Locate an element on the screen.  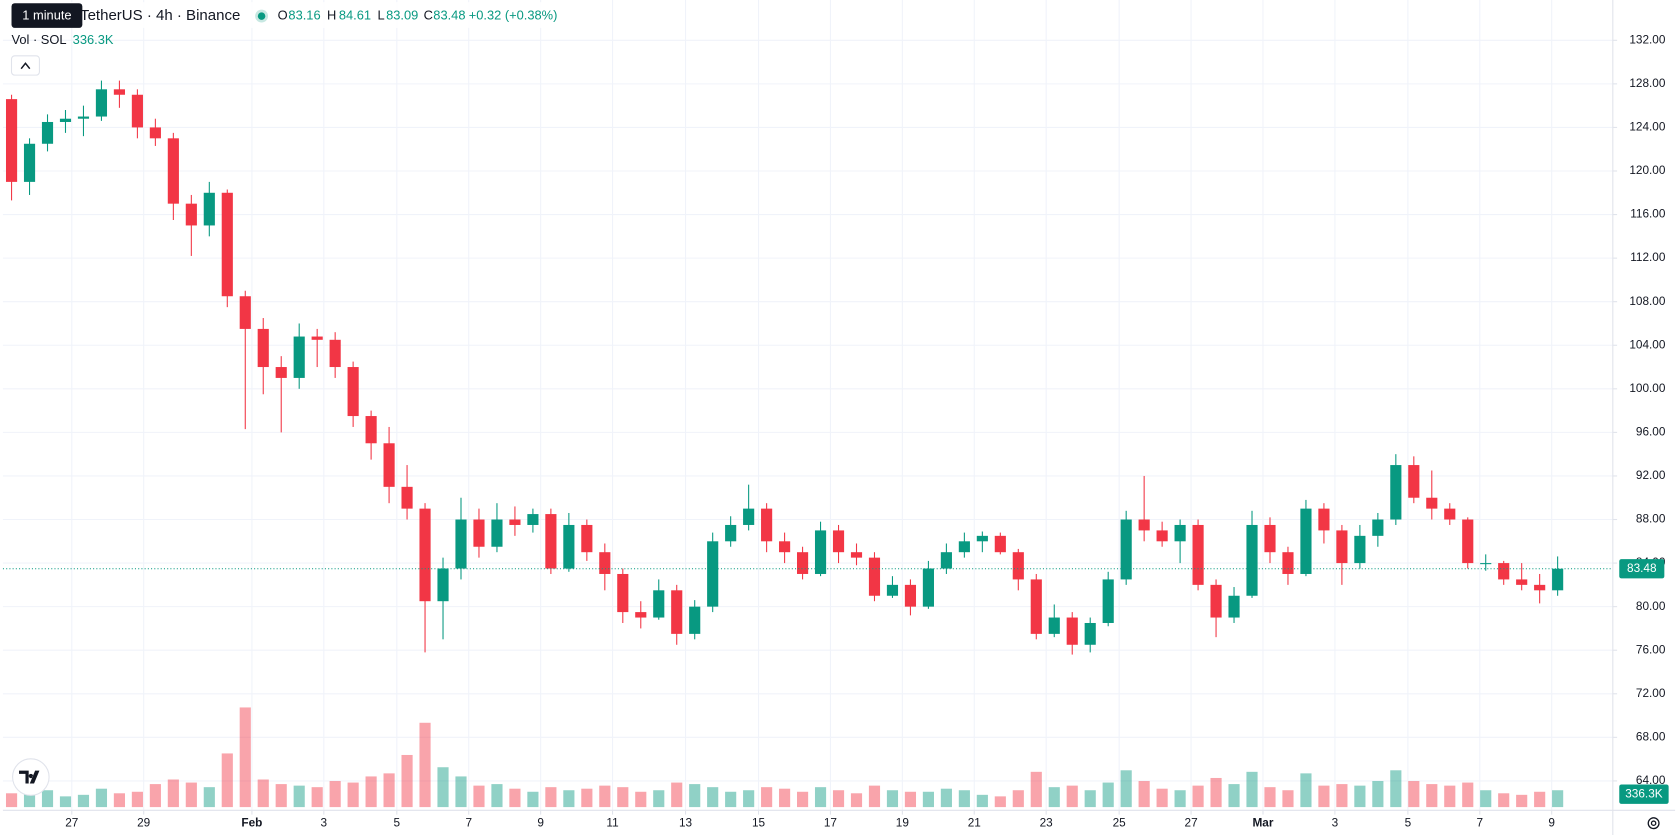
x-tick-label: Mar is located at coordinates (1262, 822).